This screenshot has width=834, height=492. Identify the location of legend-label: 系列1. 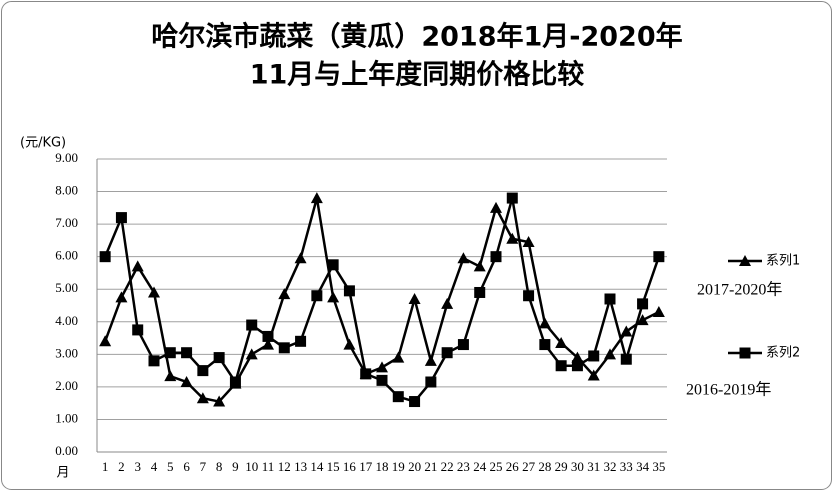
(783, 261).